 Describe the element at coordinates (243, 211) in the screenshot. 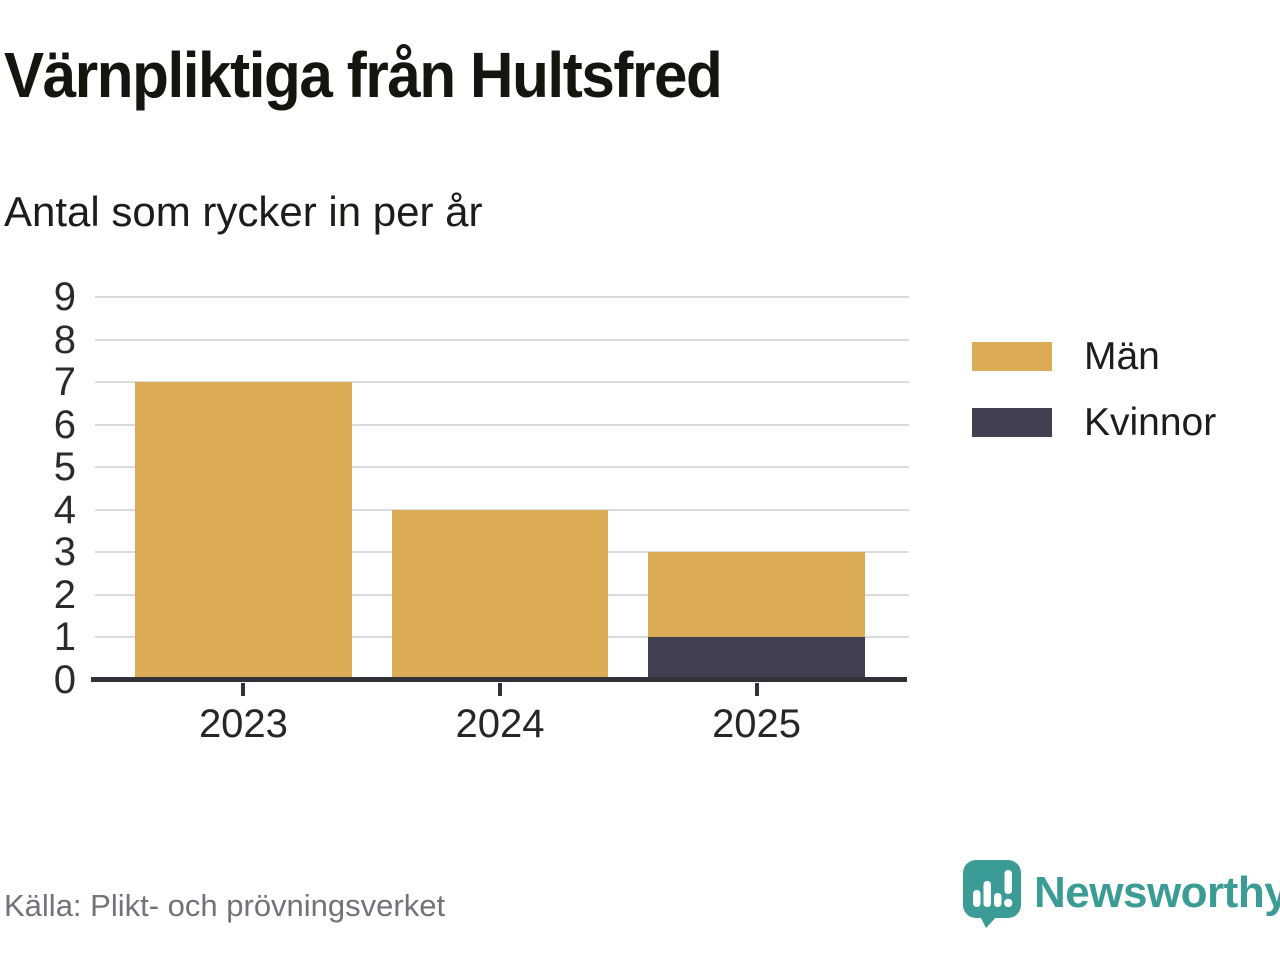

I see `chart-subtitle: Antal som rycker in per år` at that location.